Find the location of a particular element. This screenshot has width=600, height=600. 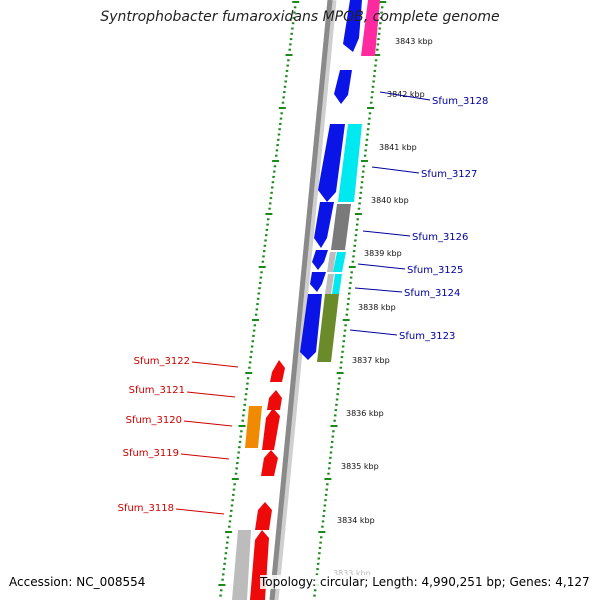

gene-label: Sfum_3124 is located at coordinates (432, 293).